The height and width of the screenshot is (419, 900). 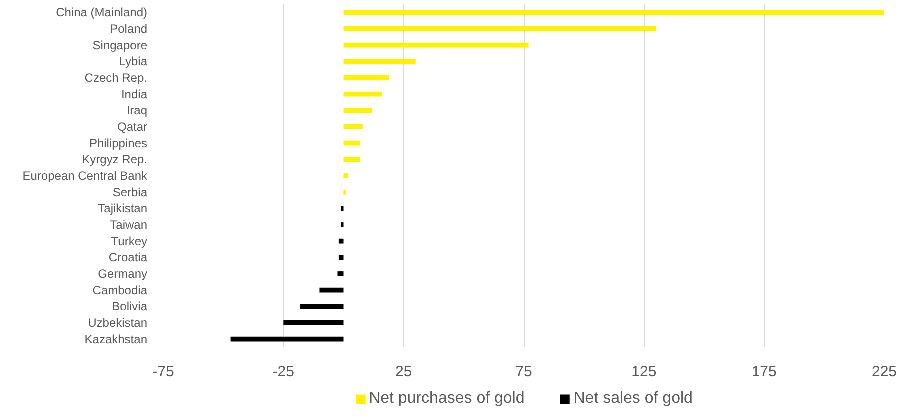 What do you see at coordinates (447, 399) in the screenshot?
I see `legend-label: Net purchases of gold` at bounding box center [447, 399].